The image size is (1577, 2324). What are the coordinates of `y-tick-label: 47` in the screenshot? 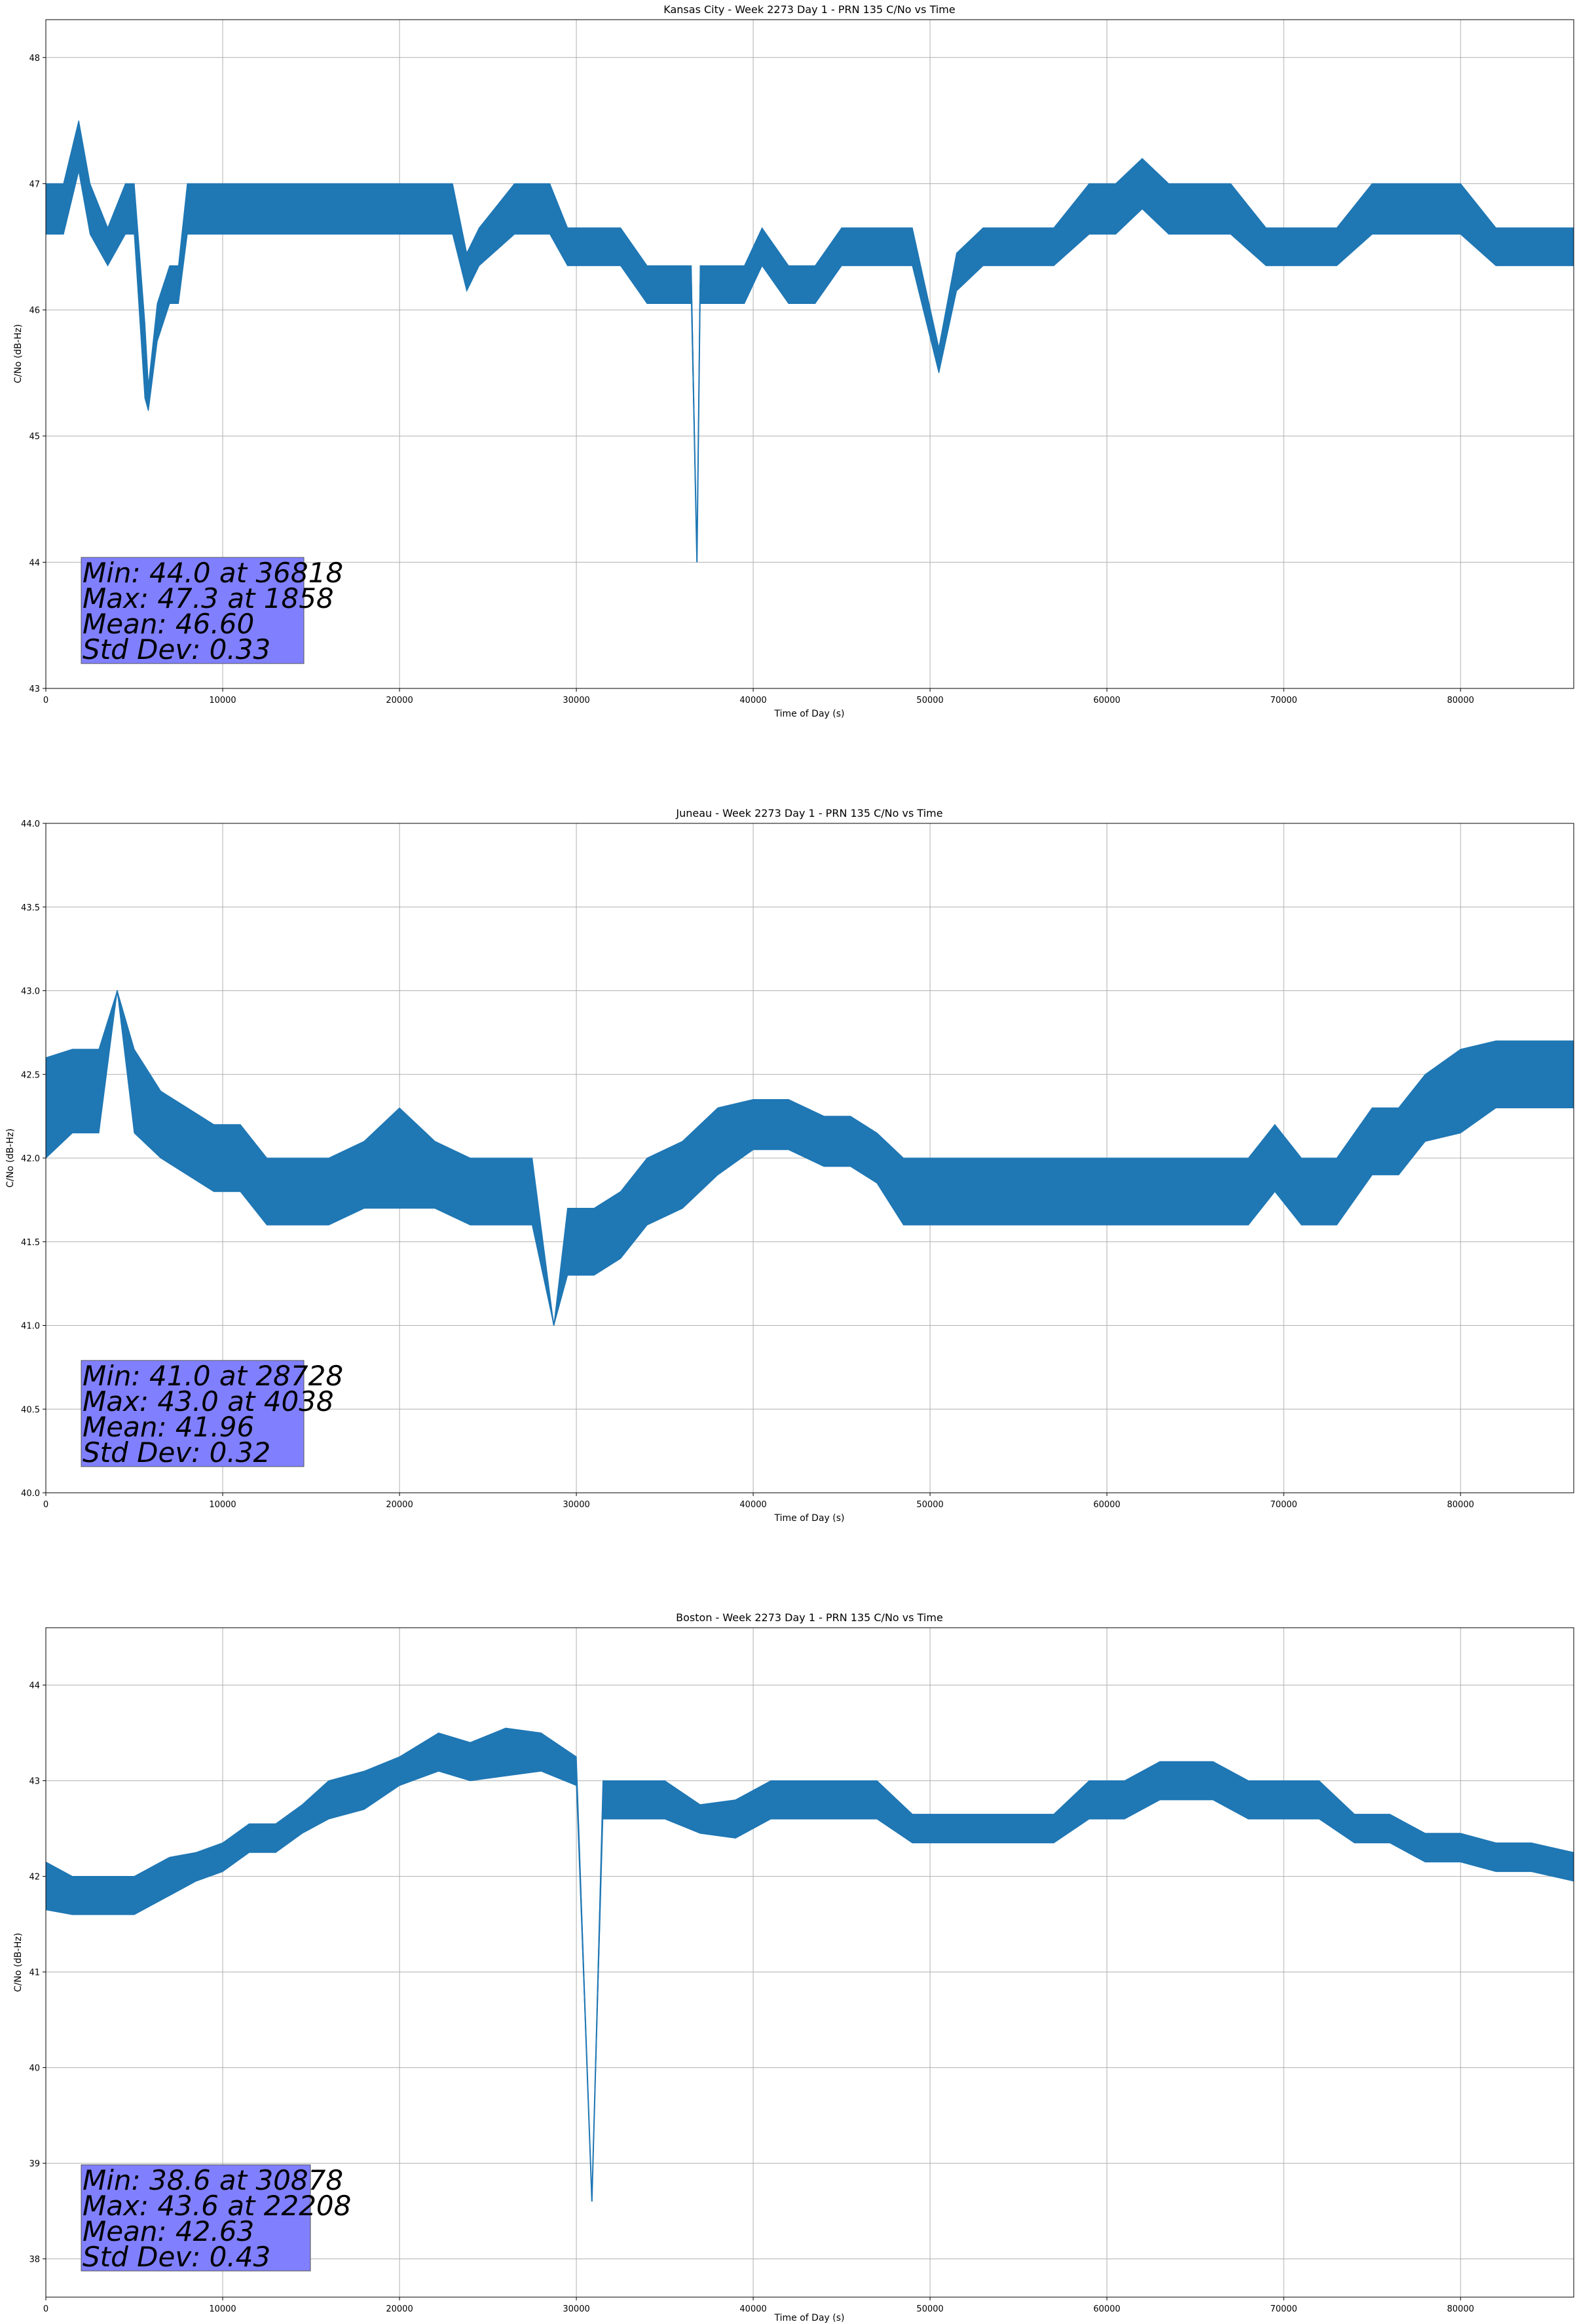 It's located at (34, 184).